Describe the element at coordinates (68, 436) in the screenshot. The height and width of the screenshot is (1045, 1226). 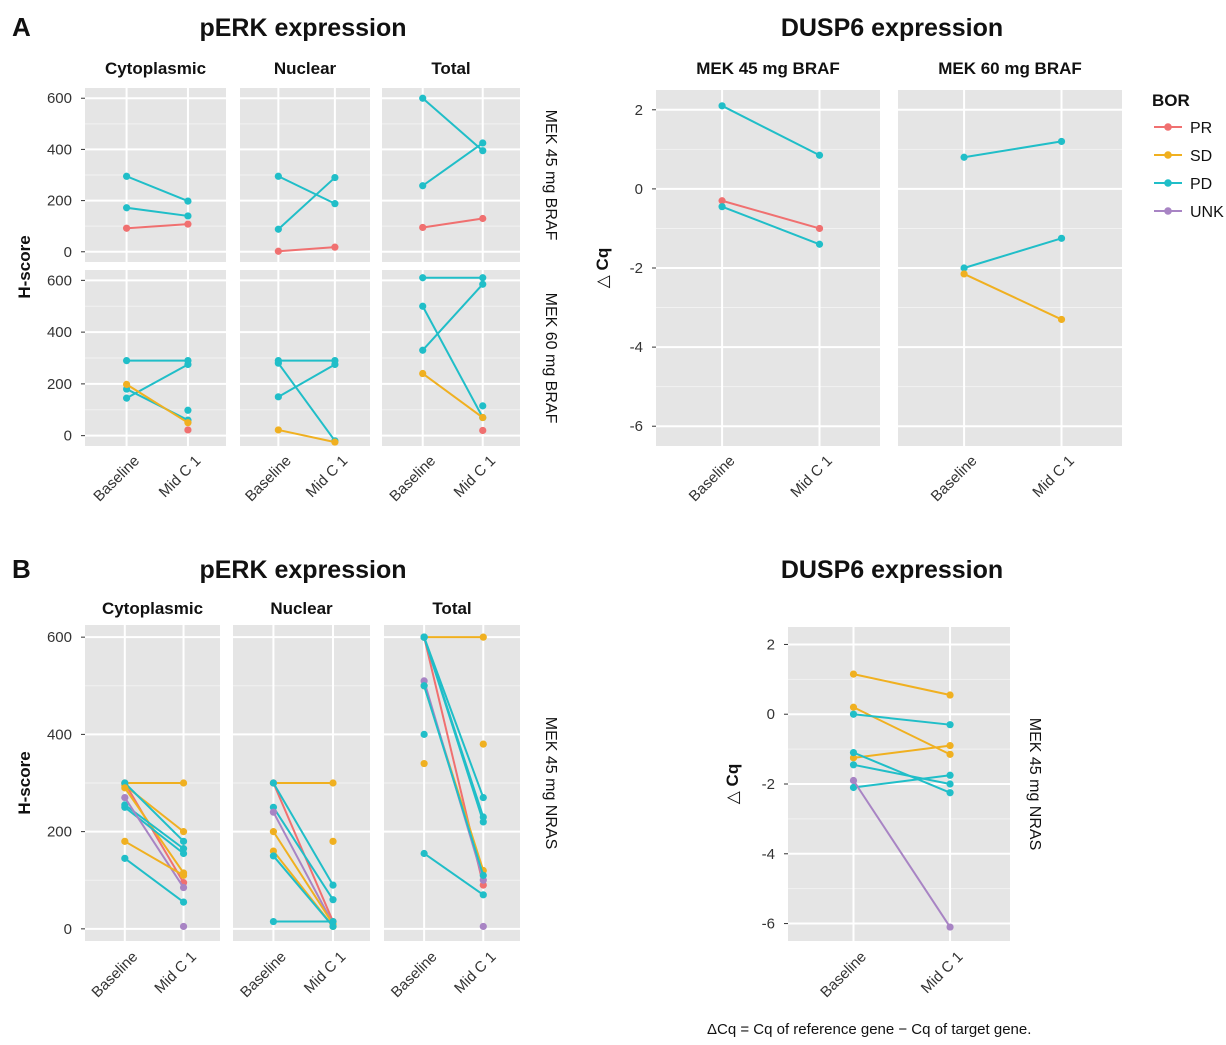
I see `a-perk-y-tick-label: 0` at that location.